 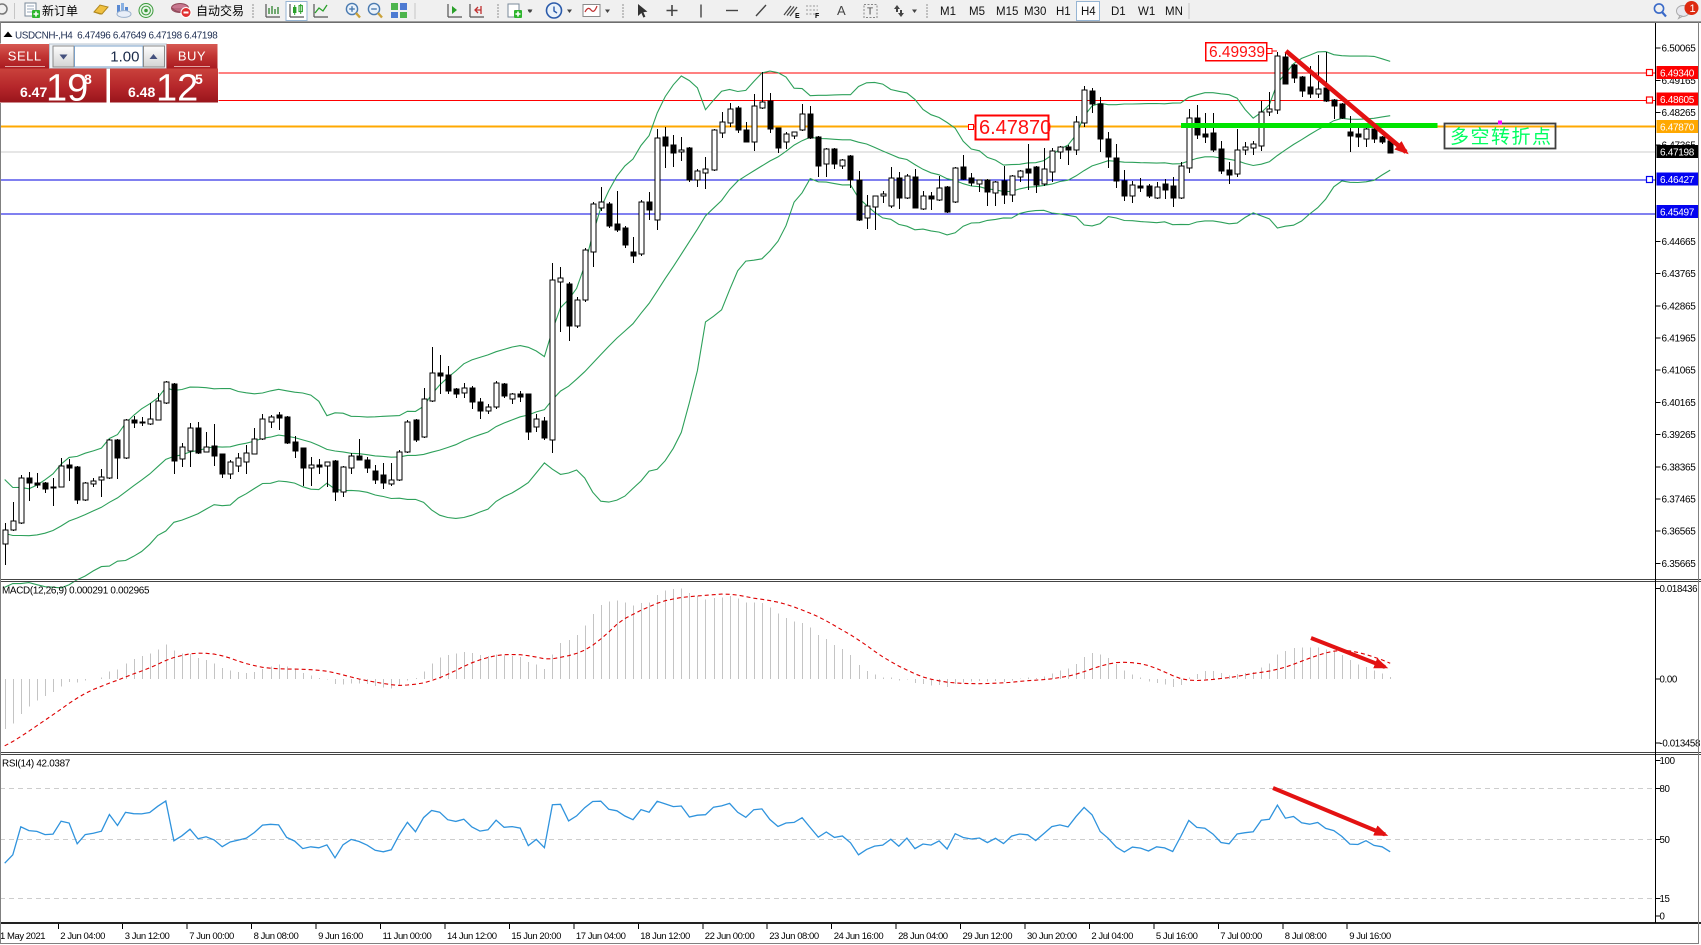 I want to click on svg-text: 2 Jun 04:00, so click(x=82, y=936).